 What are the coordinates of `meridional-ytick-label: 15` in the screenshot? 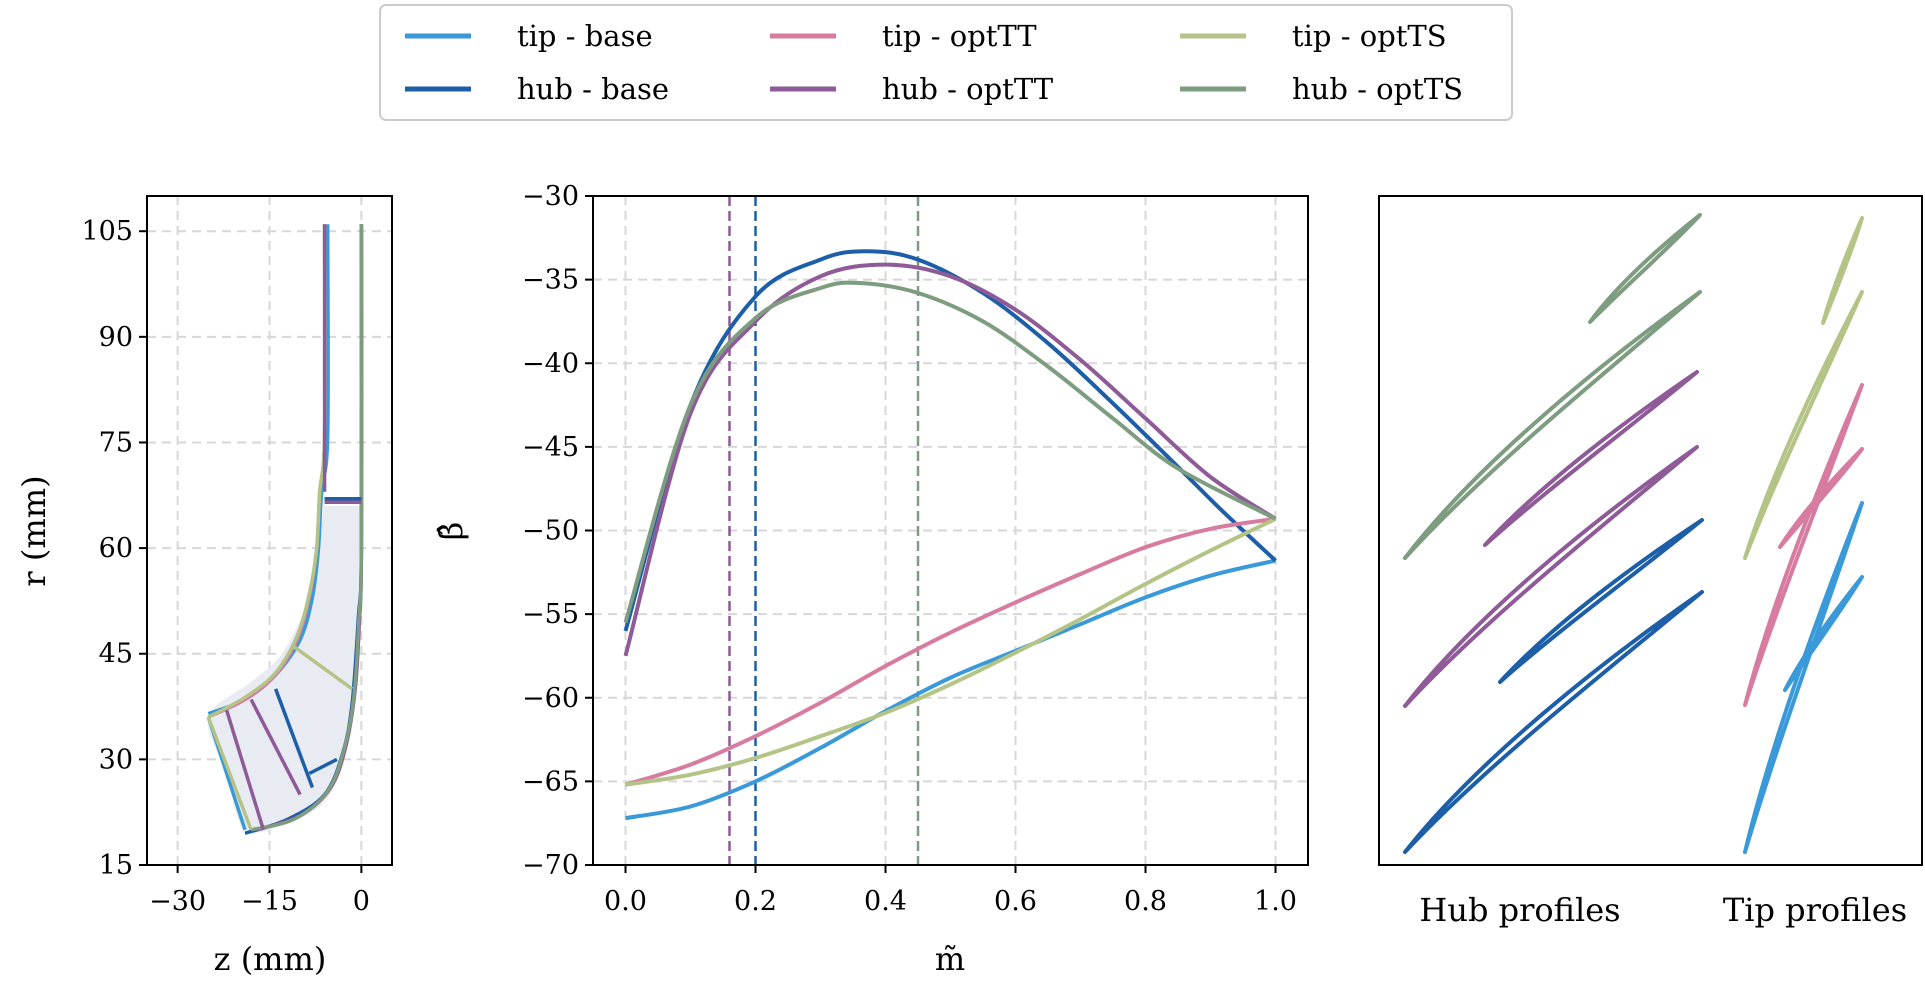 It's located at (116, 865).